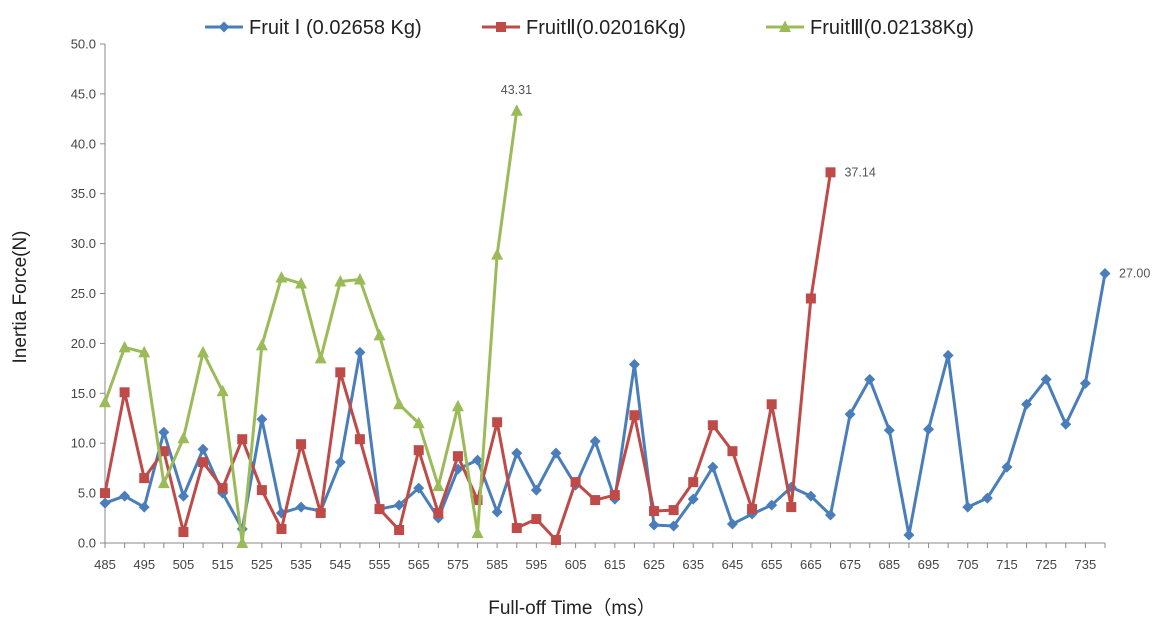 This screenshot has width=1160, height=621. Describe the element at coordinates (693, 564) in the screenshot. I see `x-tick-label: 635` at that location.